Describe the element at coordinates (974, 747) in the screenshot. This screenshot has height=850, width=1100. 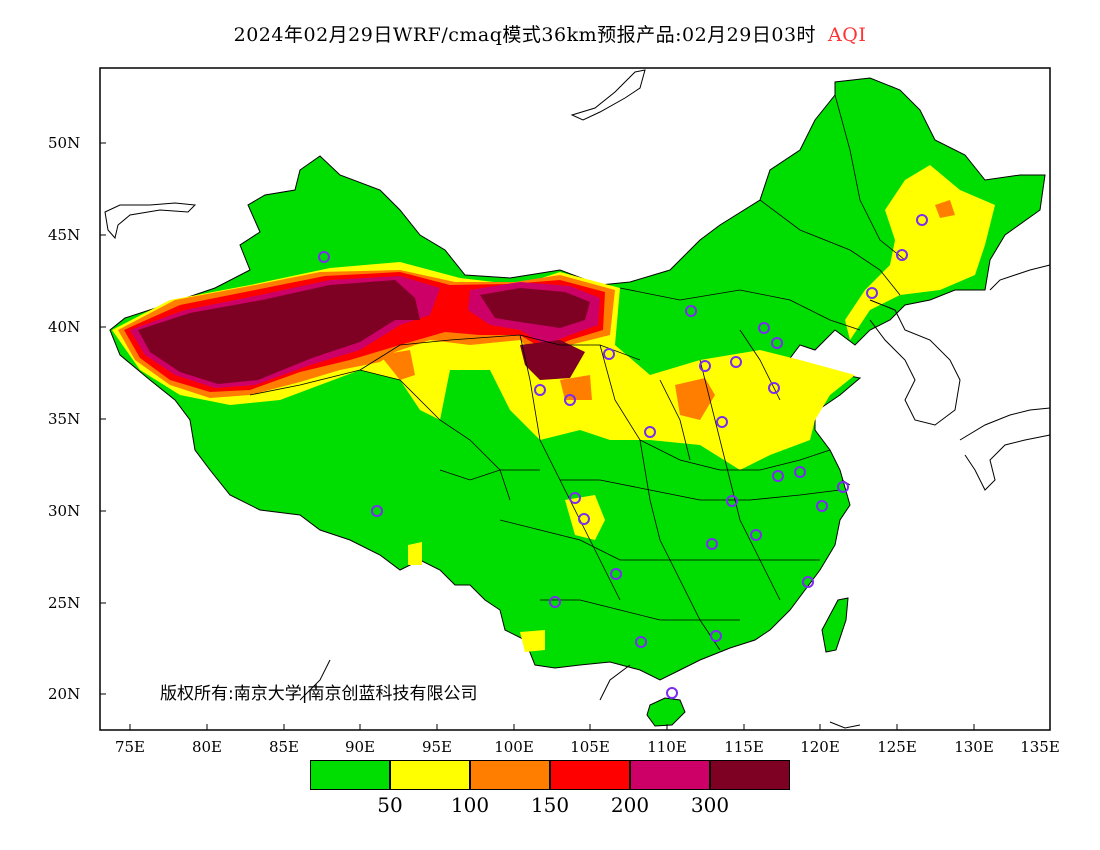
I see `x-tick-label: 130E` at that location.